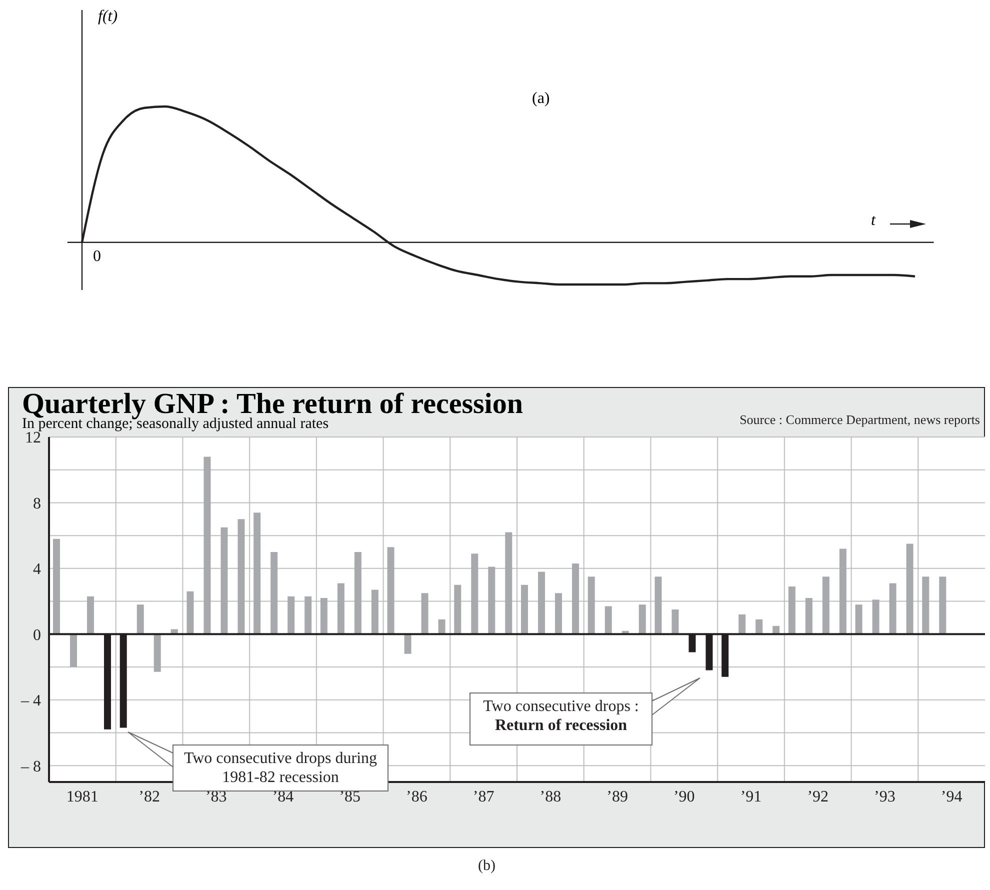 The width and height of the screenshot is (990, 890). I want to click on x-tick-label: 1981, so click(82, 797).